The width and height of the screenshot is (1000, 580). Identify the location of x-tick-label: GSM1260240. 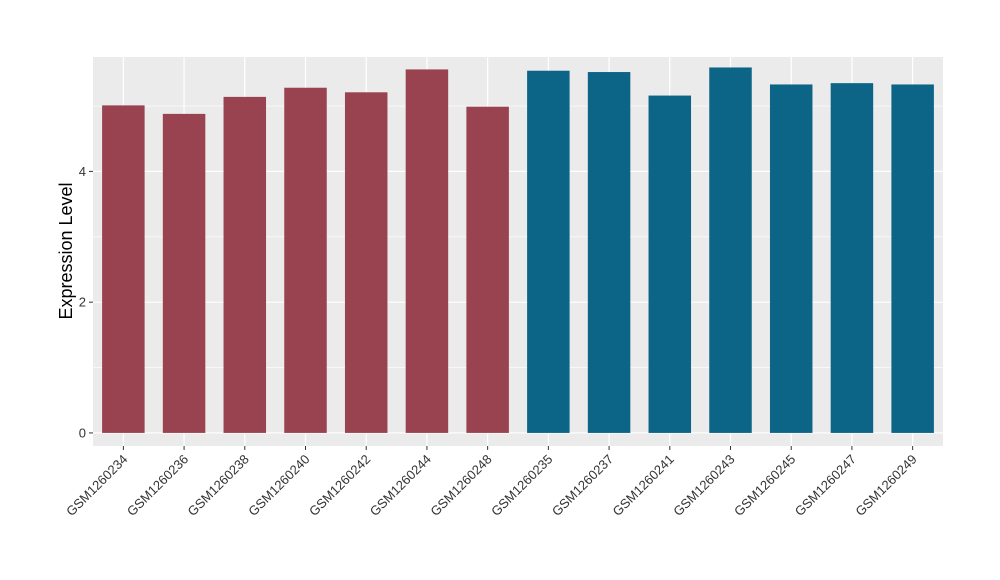
(278, 485).